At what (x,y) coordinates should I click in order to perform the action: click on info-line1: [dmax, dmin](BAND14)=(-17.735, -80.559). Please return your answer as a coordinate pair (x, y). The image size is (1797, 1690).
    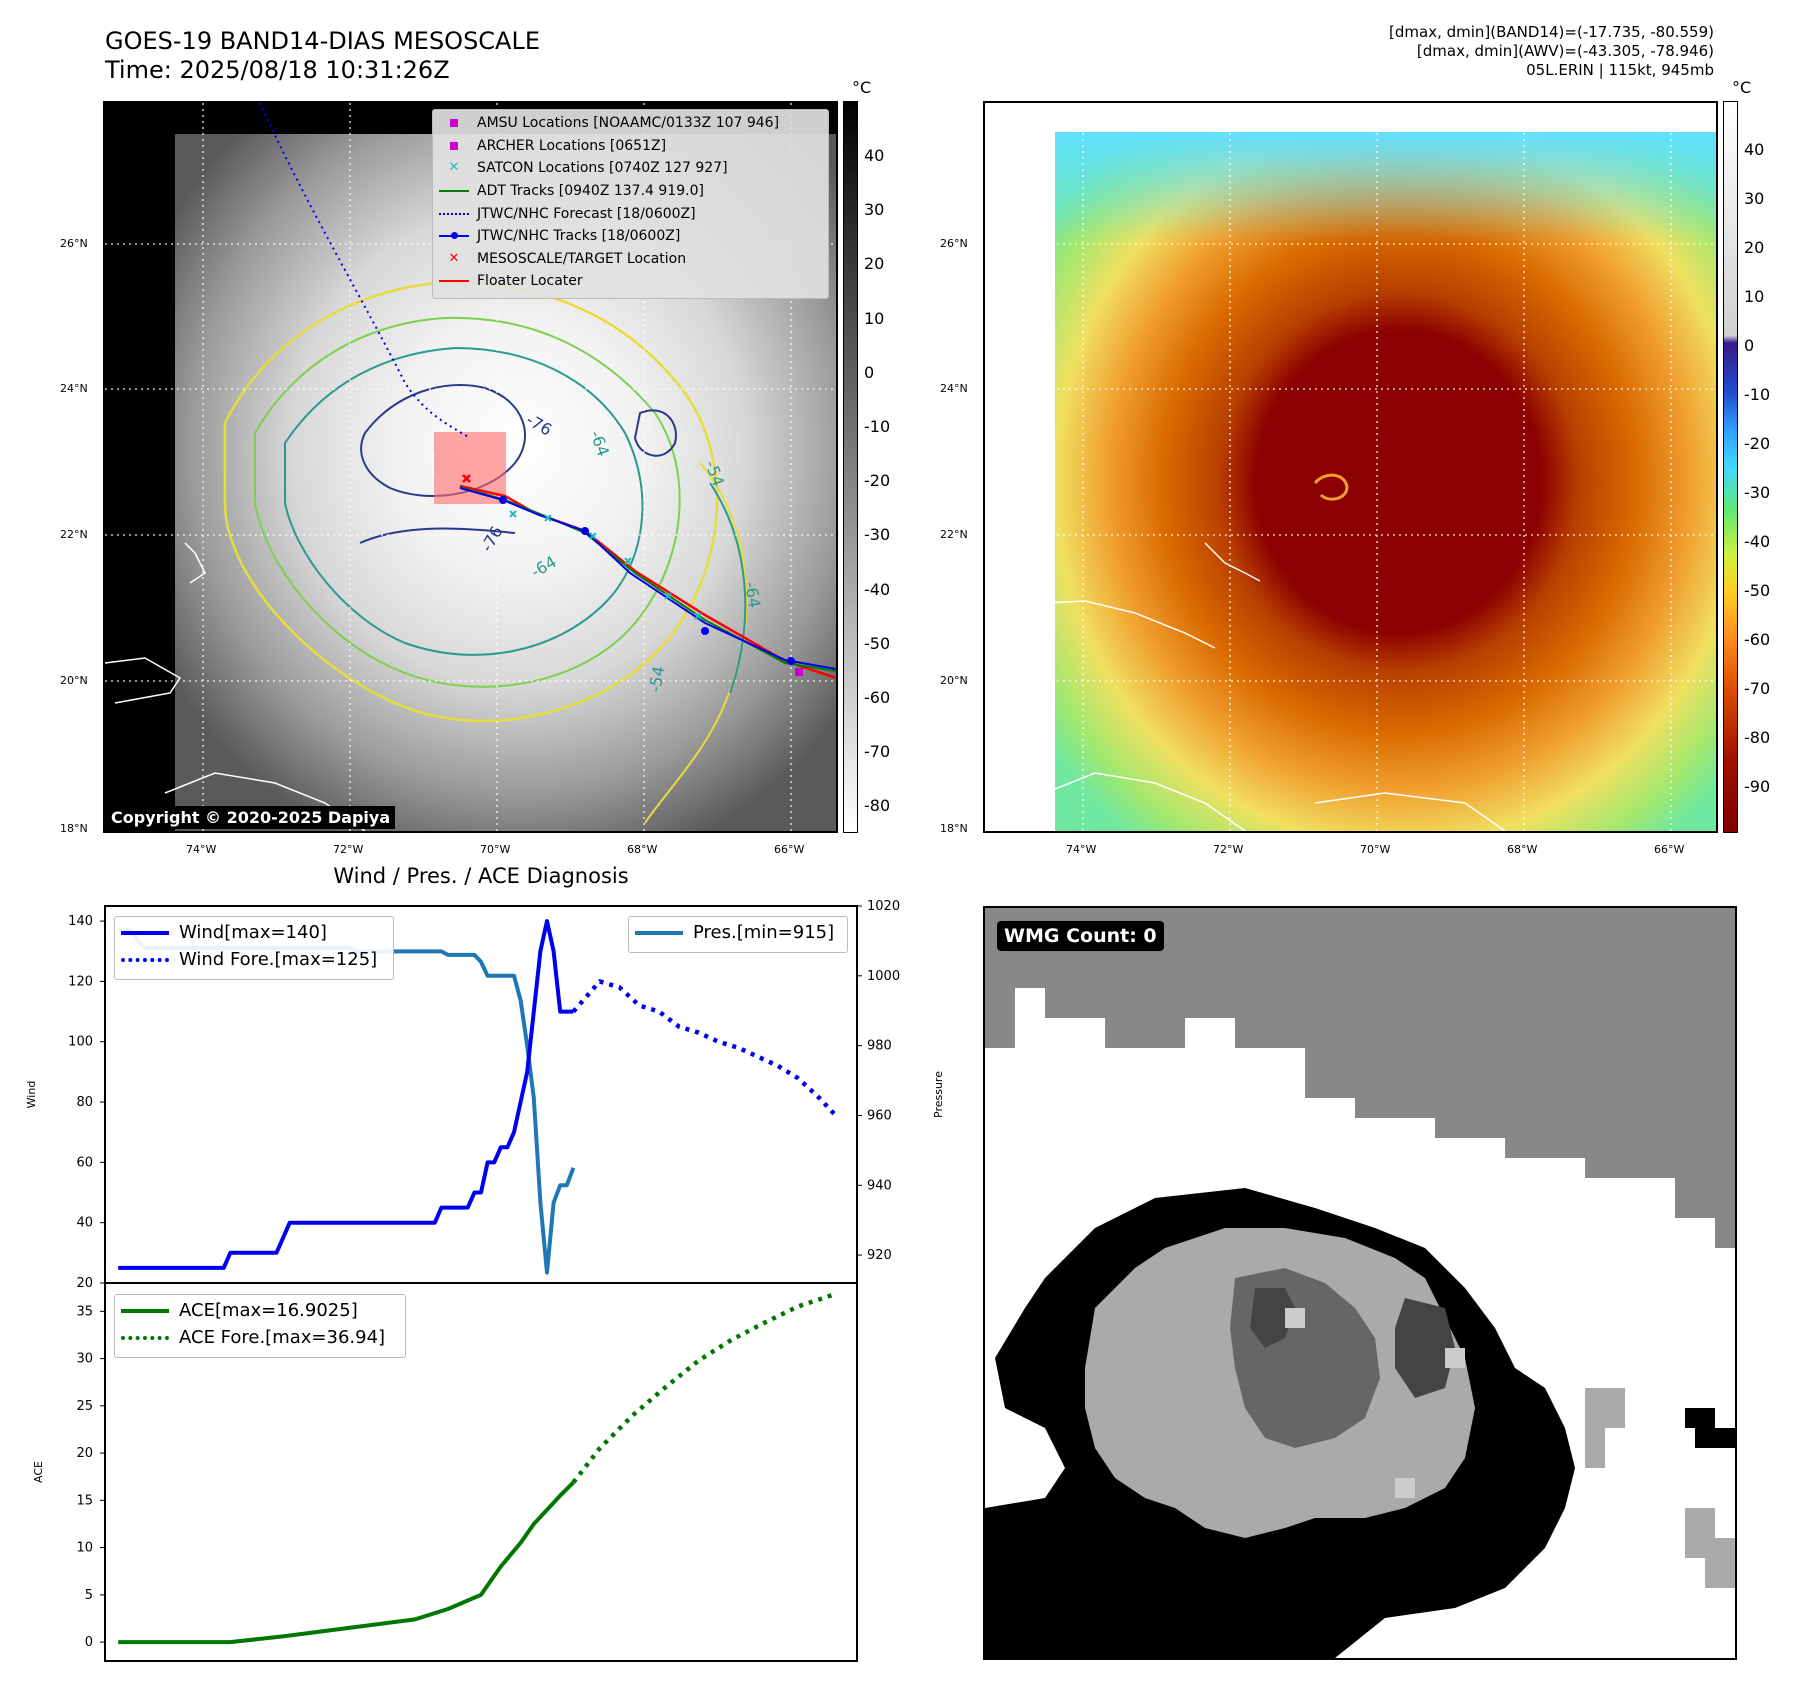
    Looking at the image, I should click on (1551, 32).